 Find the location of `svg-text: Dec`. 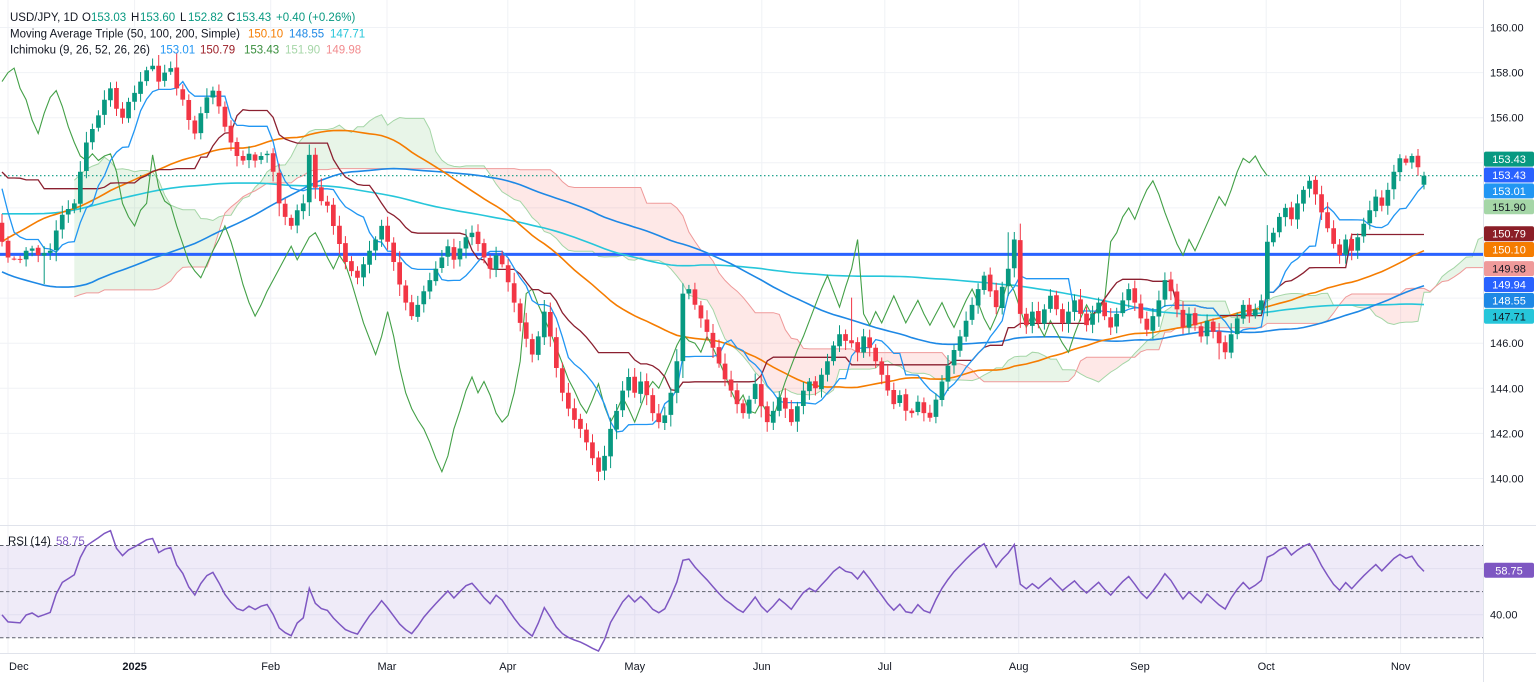

svg-text: Dec is located at coordinates (19, 667).